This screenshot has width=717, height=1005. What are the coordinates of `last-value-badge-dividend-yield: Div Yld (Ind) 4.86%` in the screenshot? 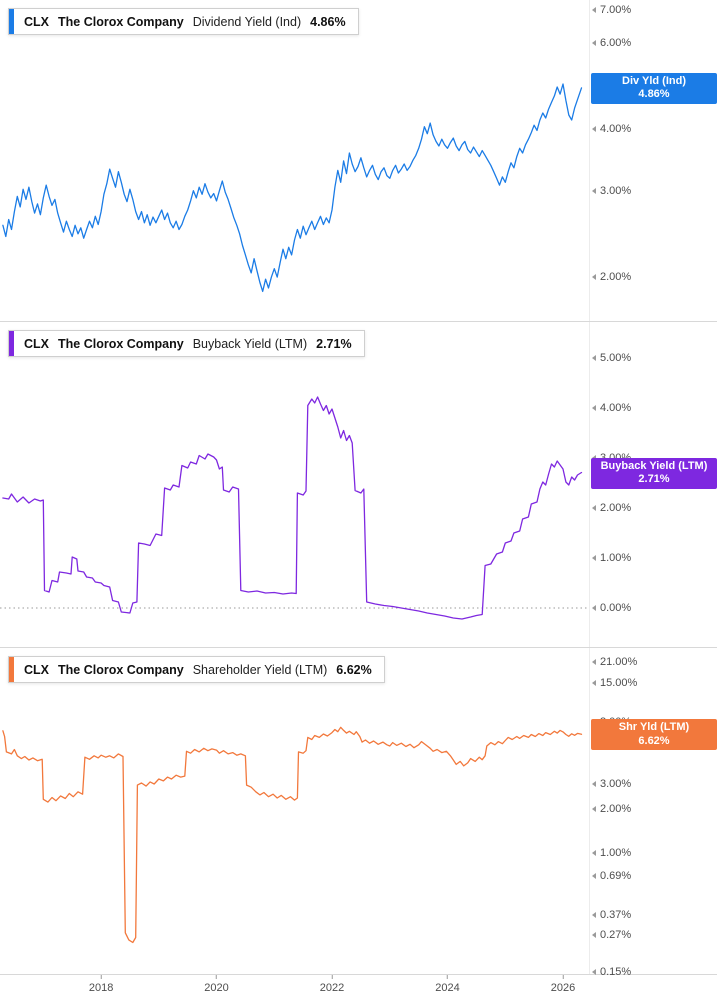 It's located at (654, 88).